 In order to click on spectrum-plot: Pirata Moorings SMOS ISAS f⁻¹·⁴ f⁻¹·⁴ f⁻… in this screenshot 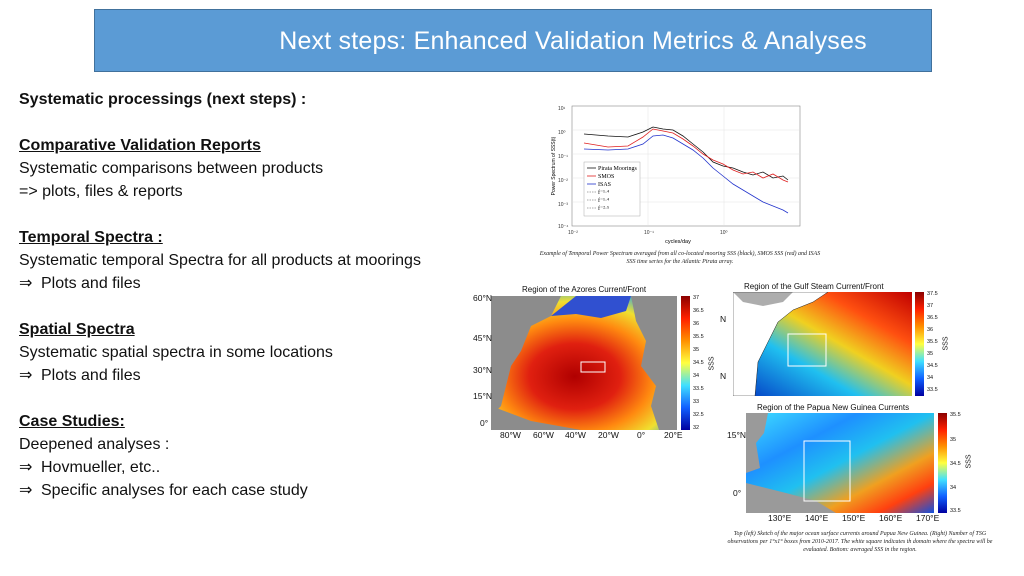, I will do `click(676, 175)`.